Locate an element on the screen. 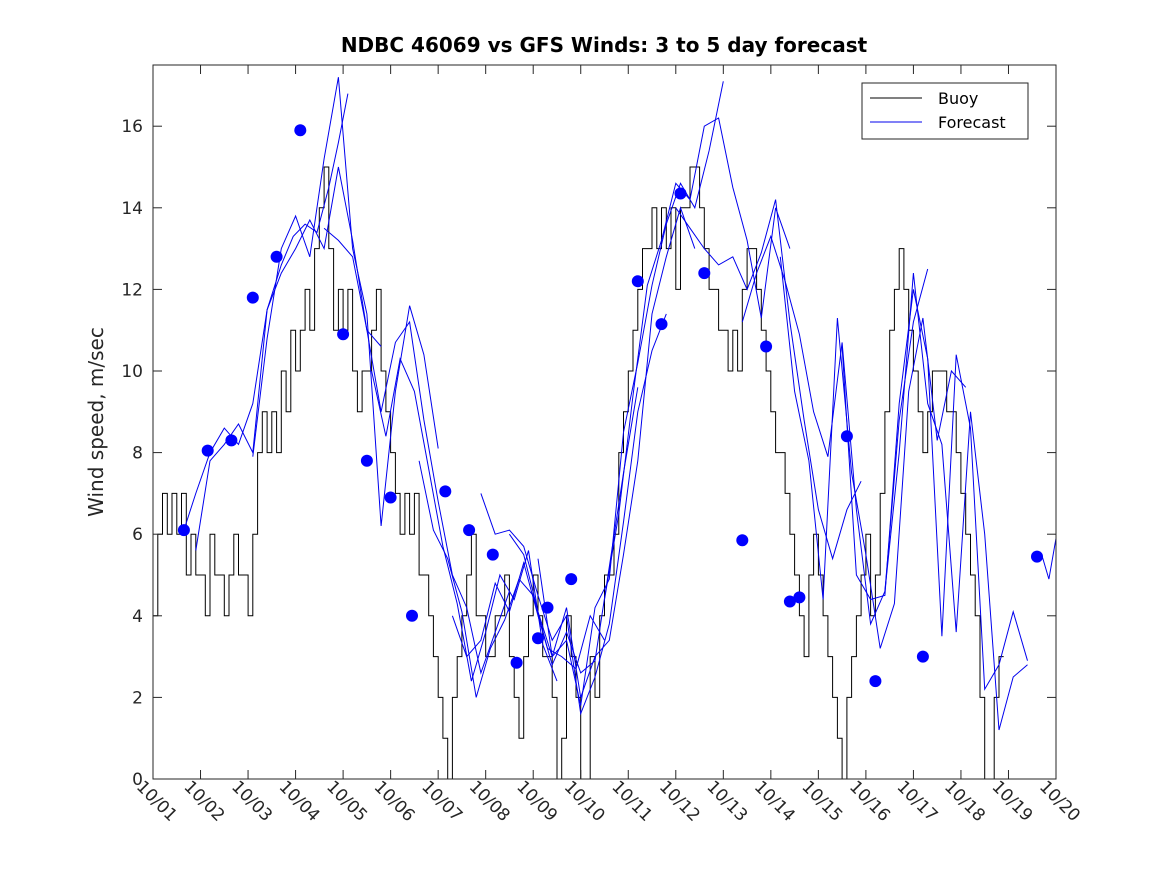 Image resolution: width=1167 pixels, height=875 pixels. legend-box is located at coordinates (945, 111).